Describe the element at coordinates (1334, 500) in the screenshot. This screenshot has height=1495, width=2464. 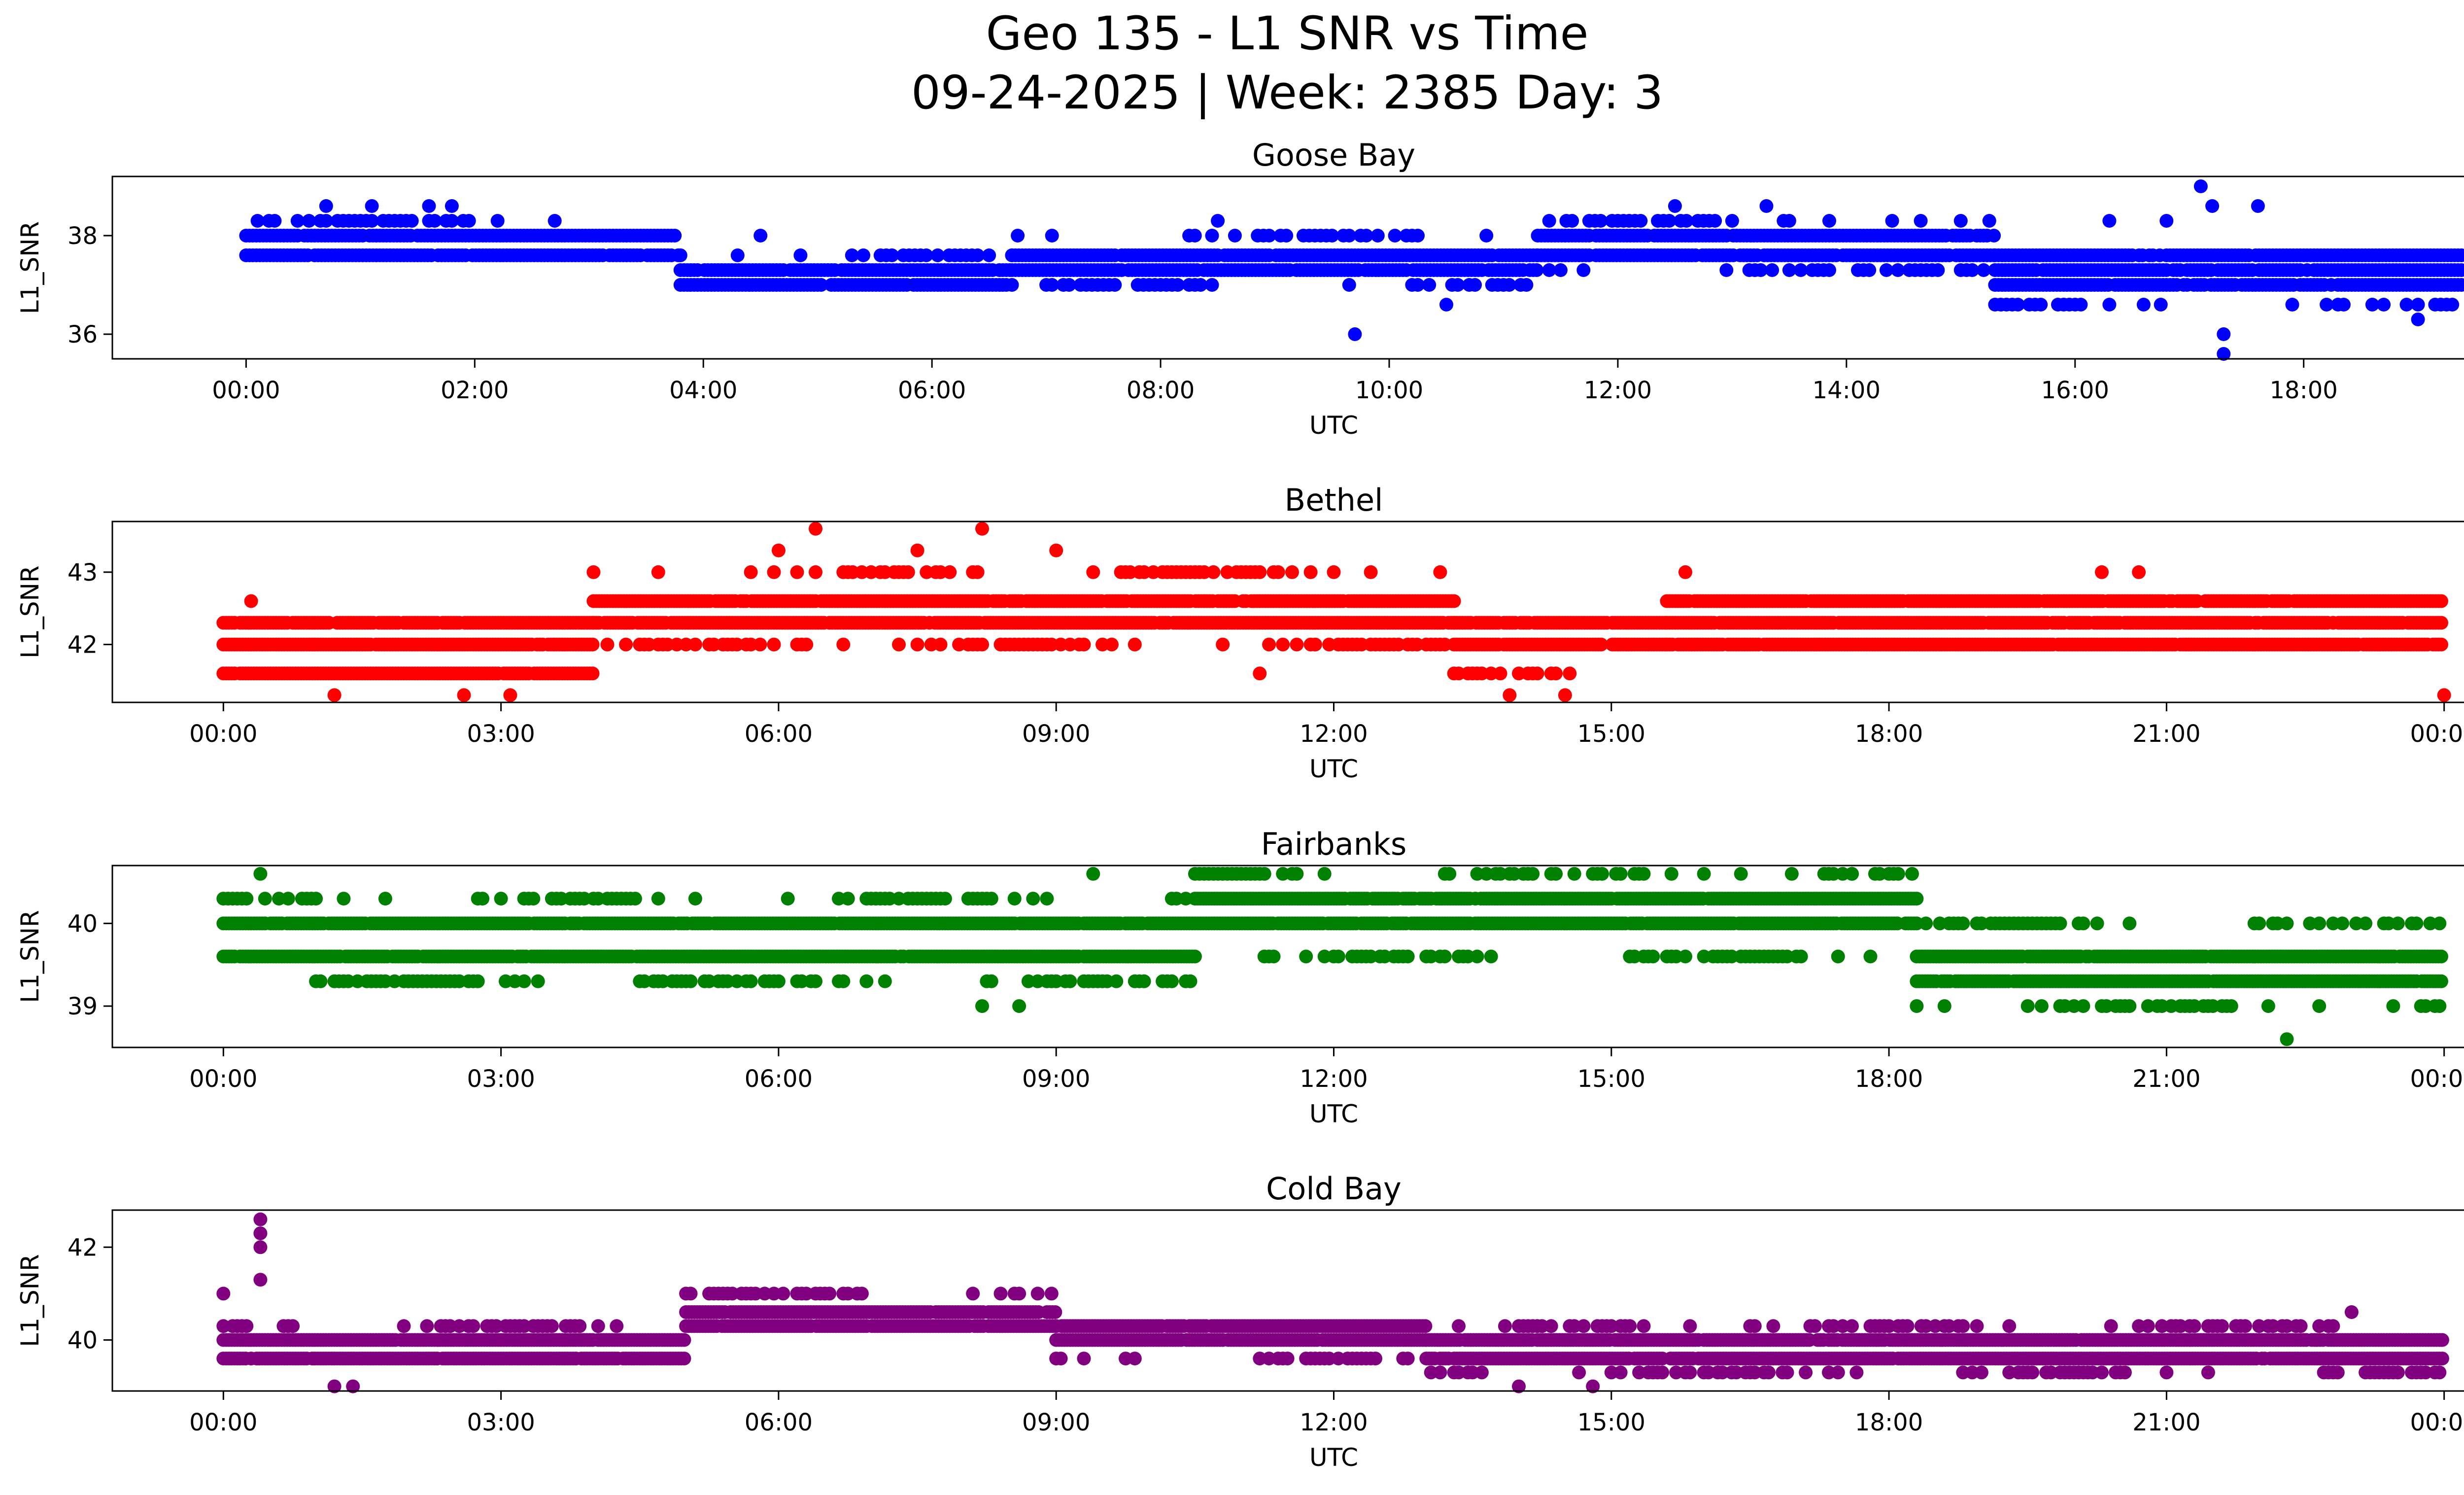
I see `subplot-title: Bethel` at that location.